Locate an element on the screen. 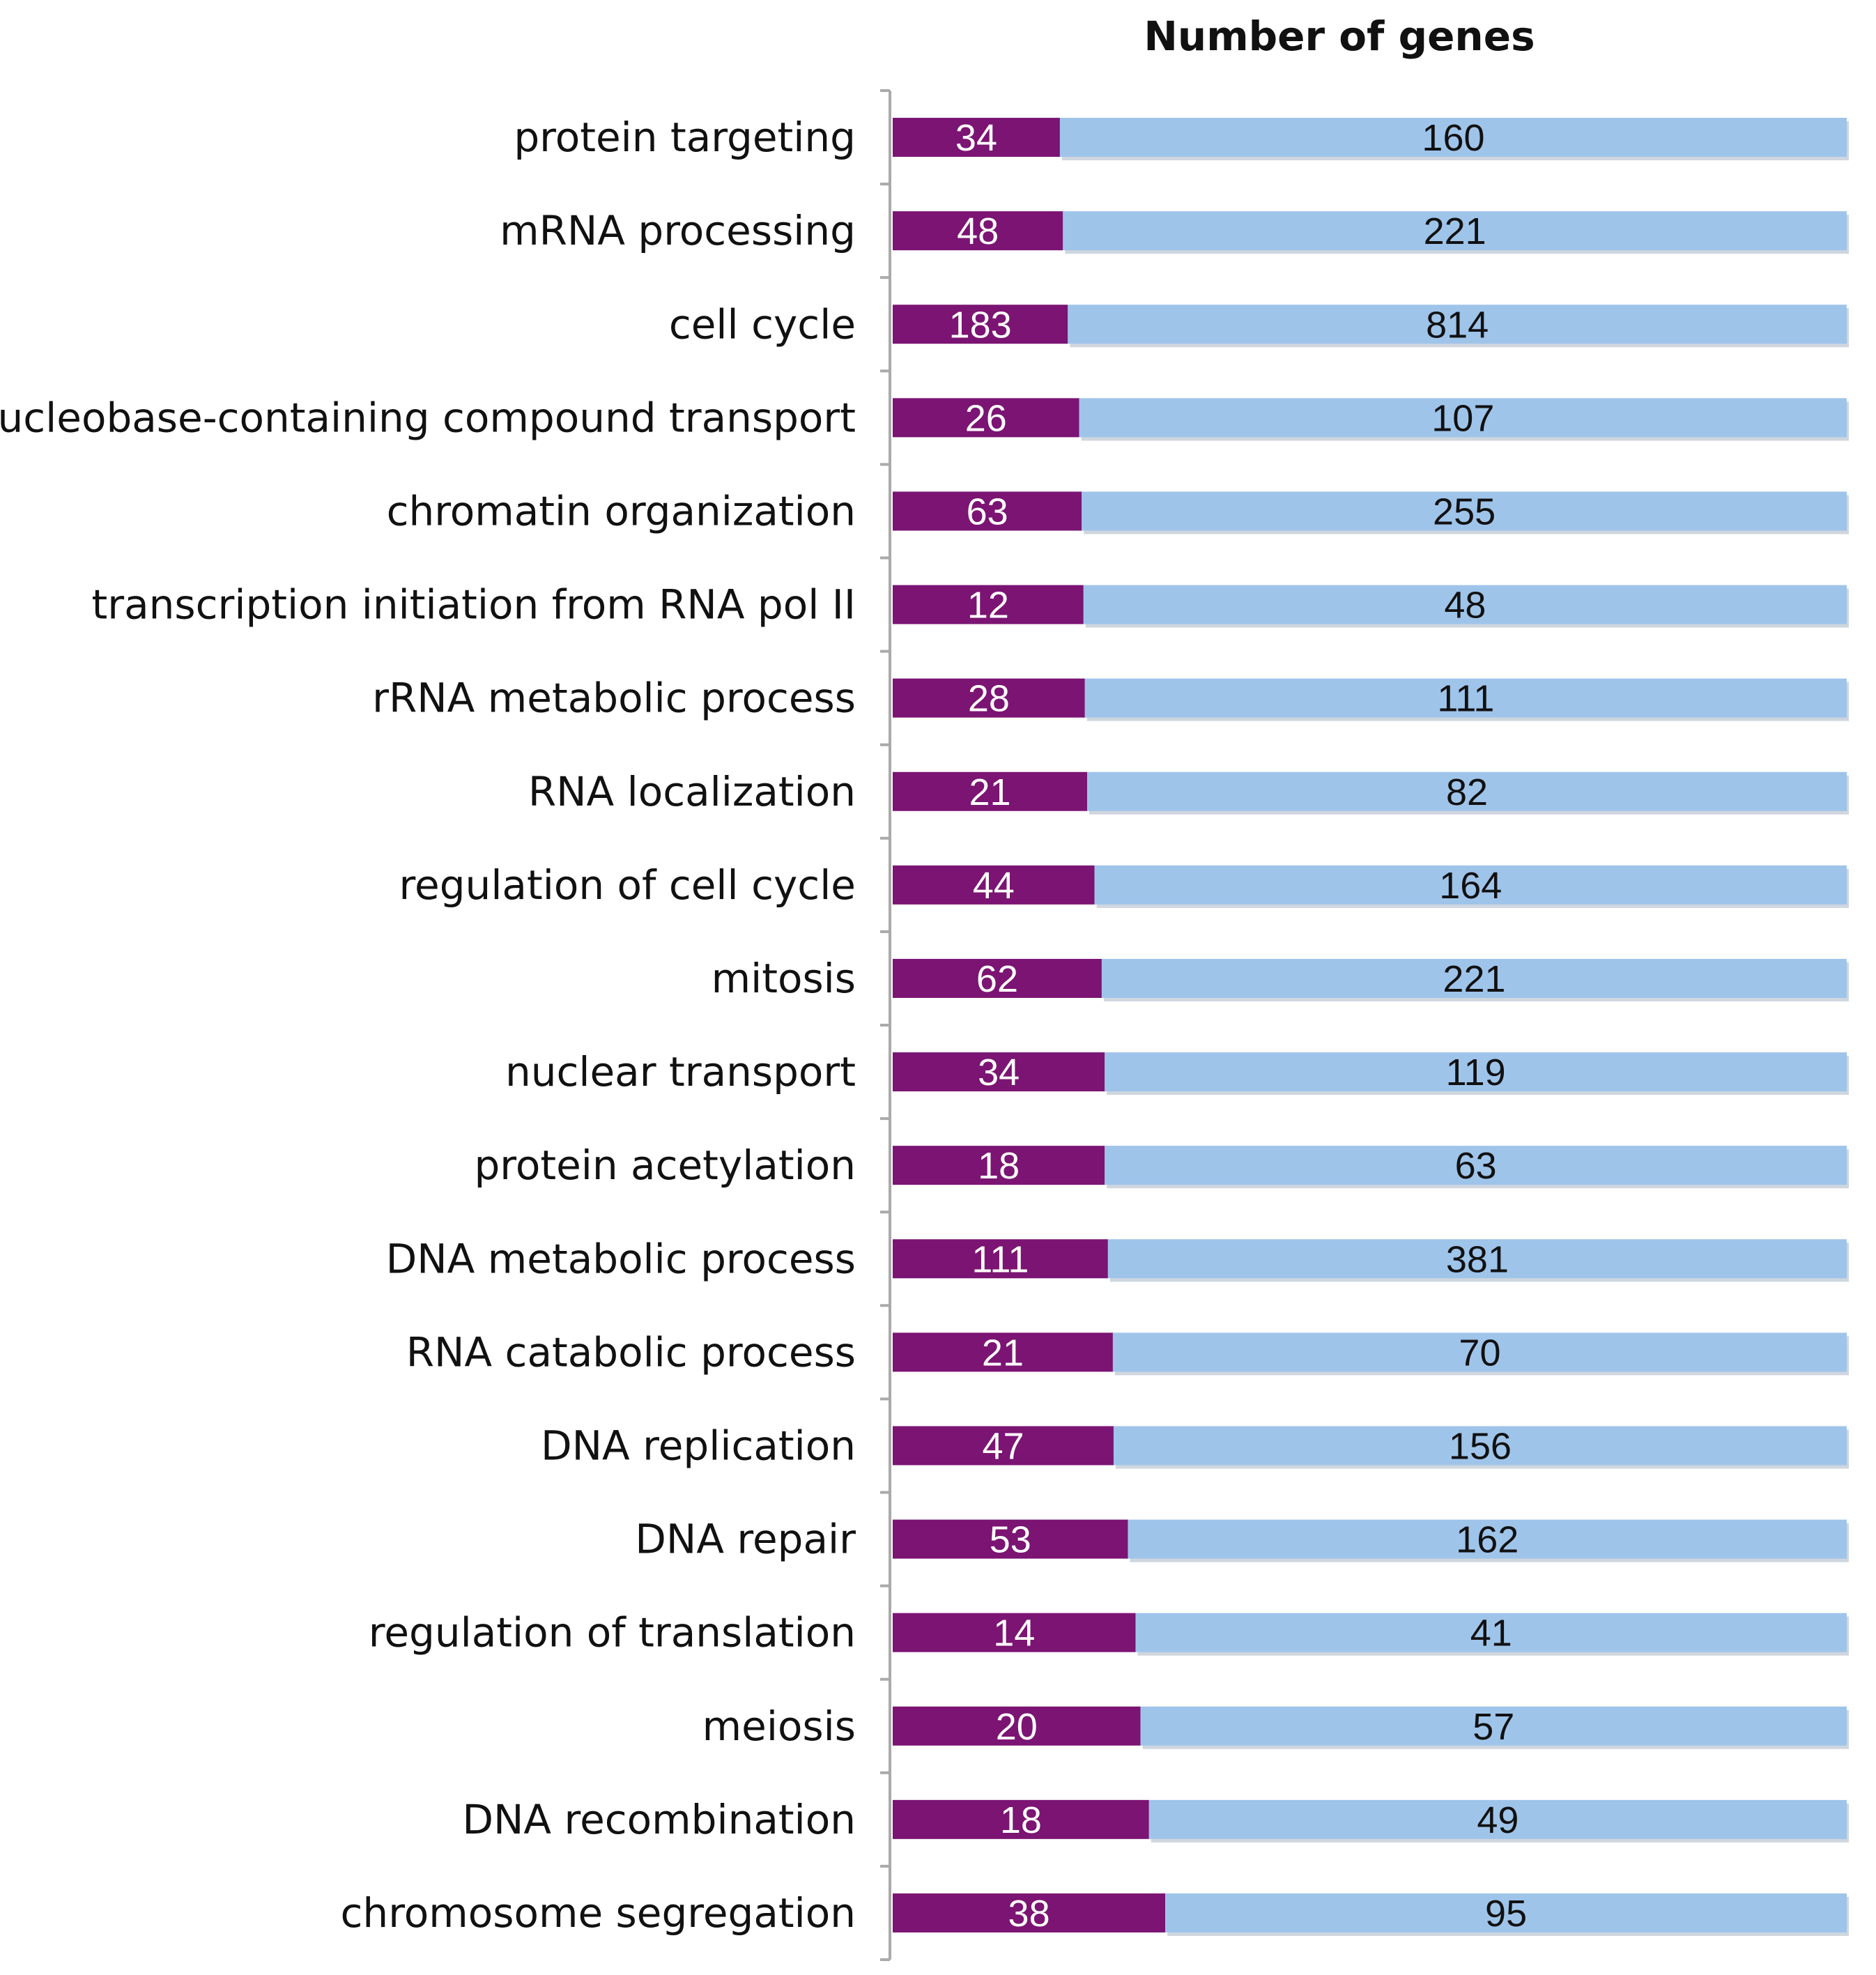  data-label-segment-2: 164 is located at coordinates (1471, 886).